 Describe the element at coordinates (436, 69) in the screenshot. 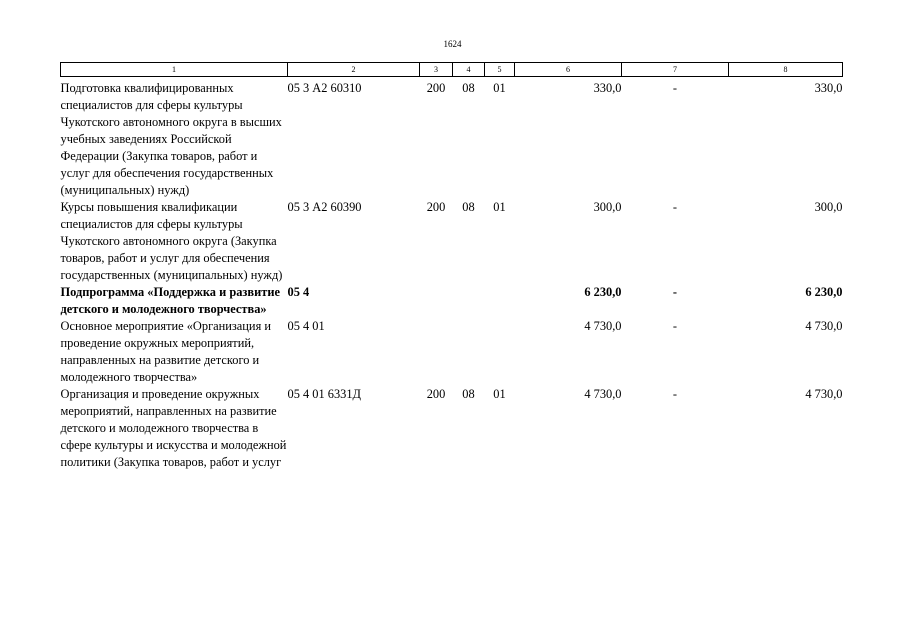

I see `column-header: 3` at that location.